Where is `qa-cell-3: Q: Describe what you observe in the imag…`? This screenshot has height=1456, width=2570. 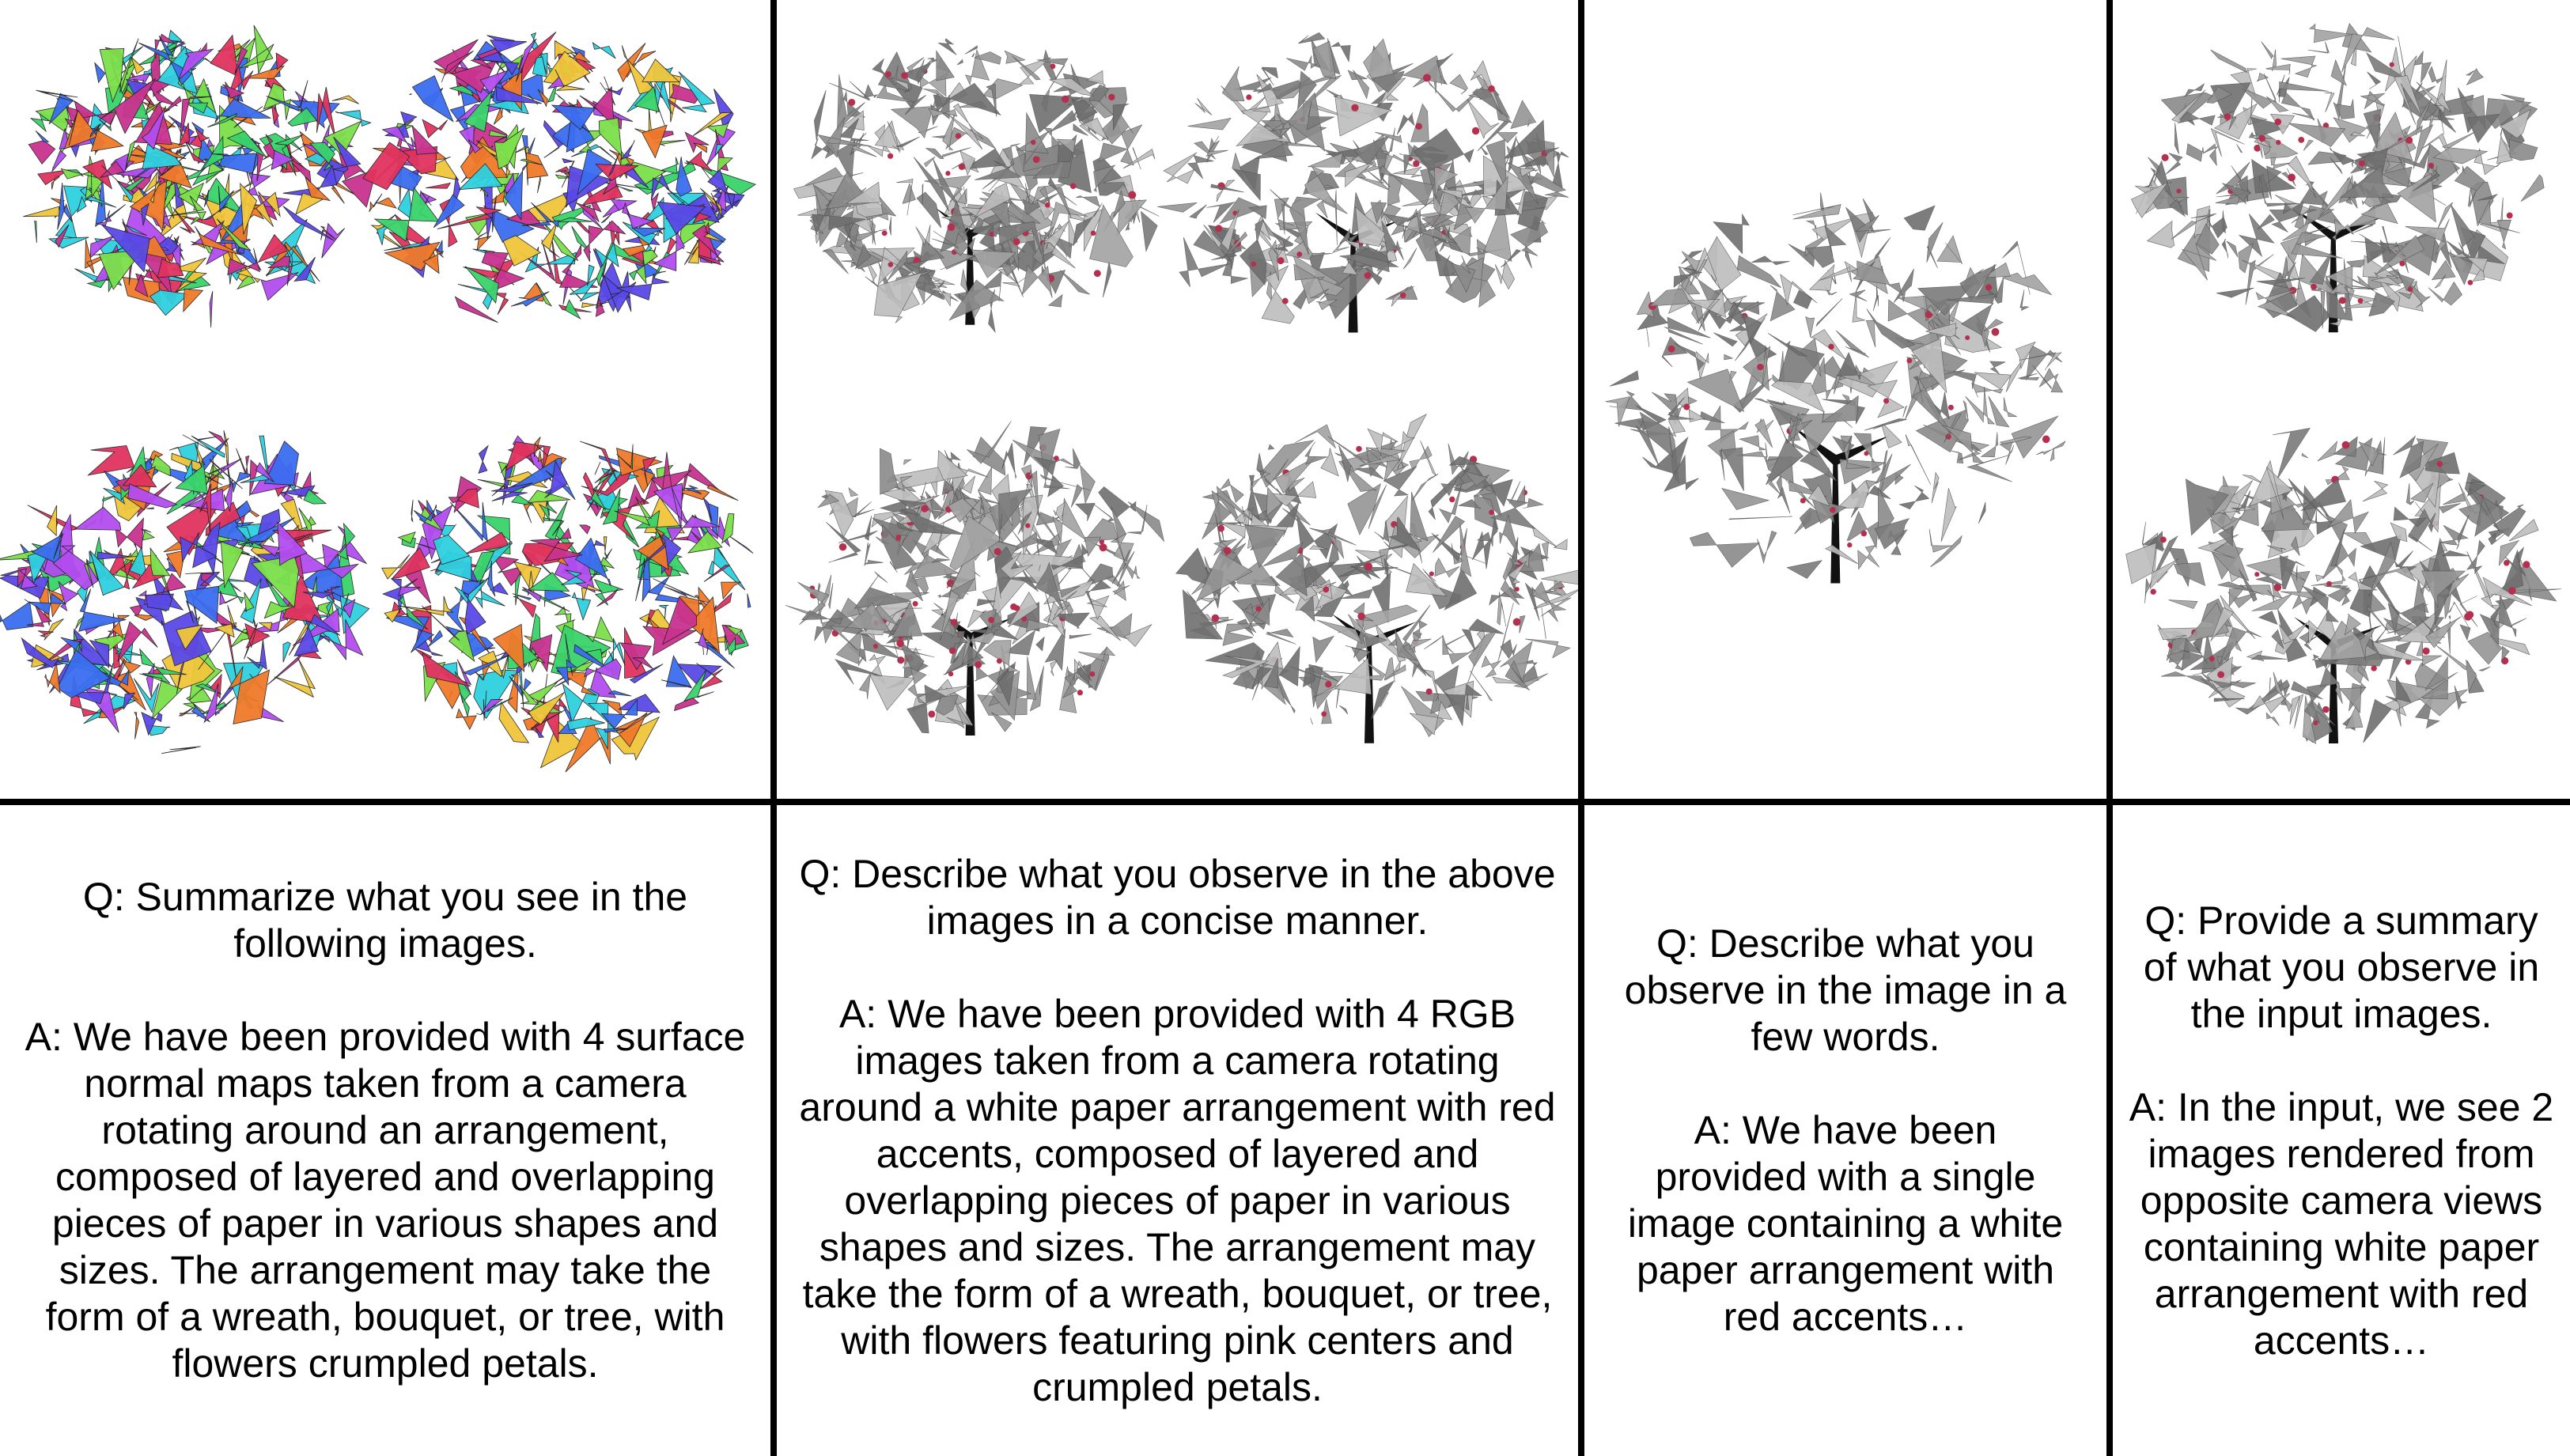
qa-cell-3: Q: Describe what you observe in the imag… is located at coordinates (1845, 1130).